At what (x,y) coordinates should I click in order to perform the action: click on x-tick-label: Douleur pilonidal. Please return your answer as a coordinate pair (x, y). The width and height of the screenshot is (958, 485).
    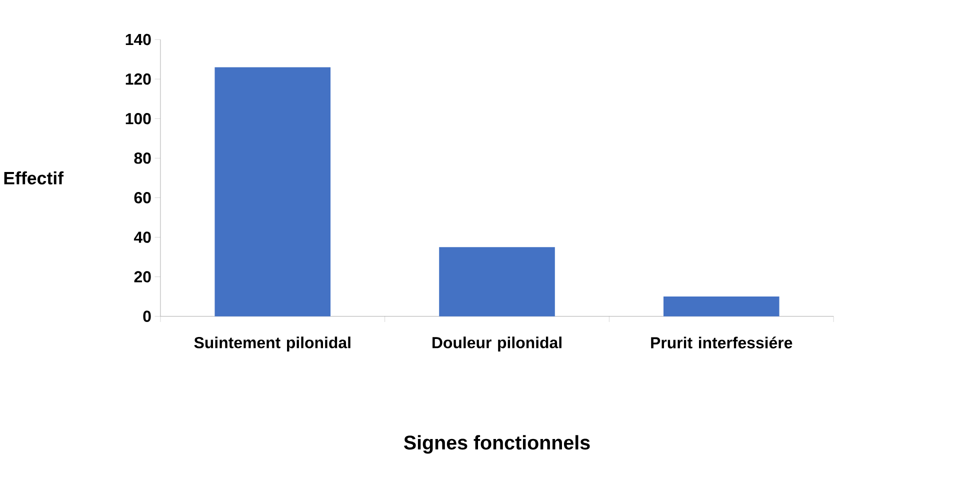
    Looking at the image, I should click on (497, 344).